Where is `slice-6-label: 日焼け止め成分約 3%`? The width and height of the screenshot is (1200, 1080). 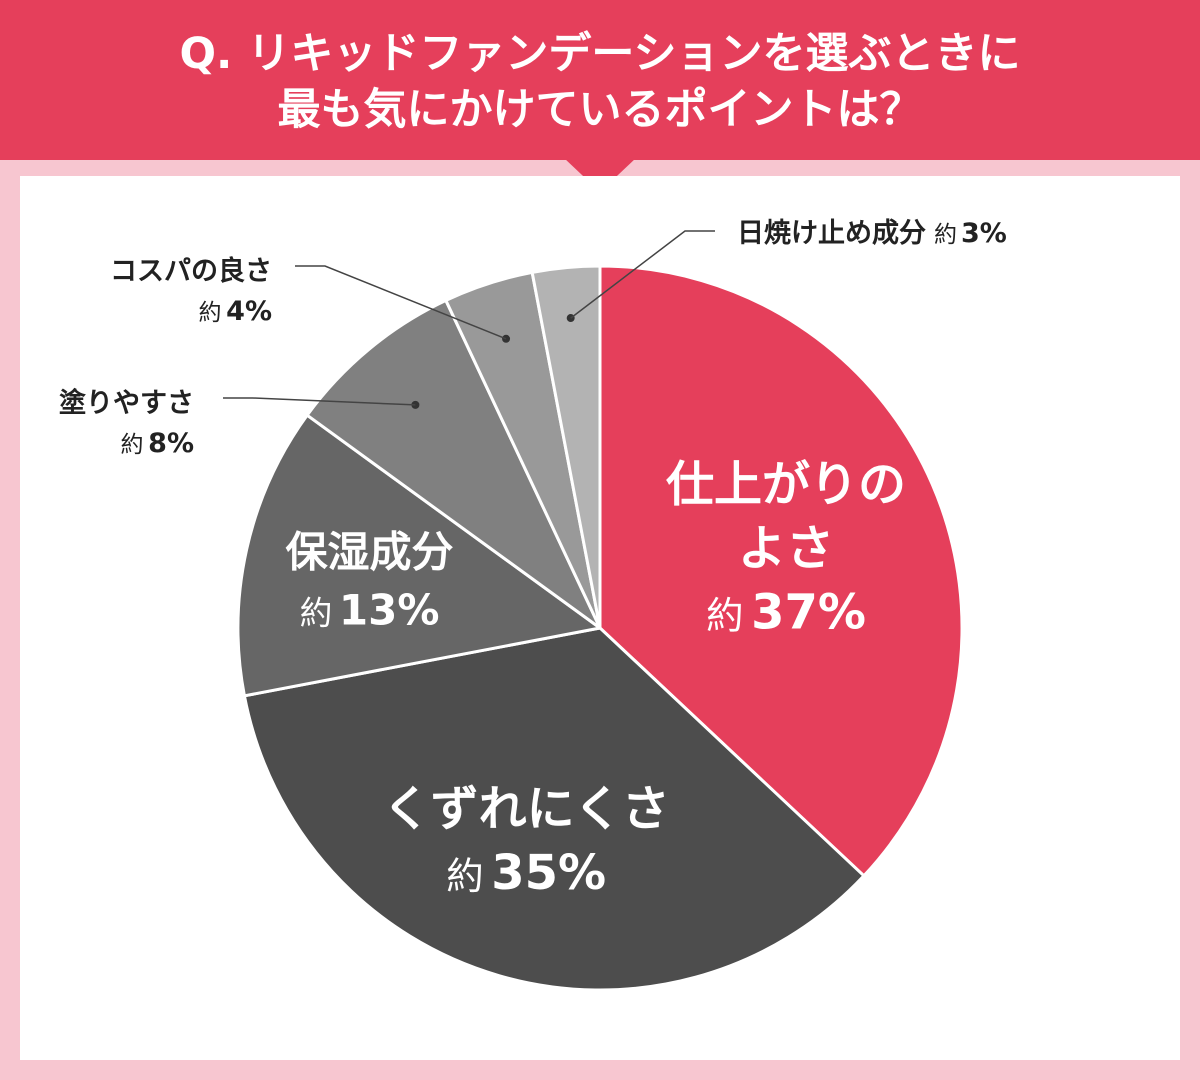 slice-6-label: 日焼け止め成分約 3% is located at coordinates (872, 233).